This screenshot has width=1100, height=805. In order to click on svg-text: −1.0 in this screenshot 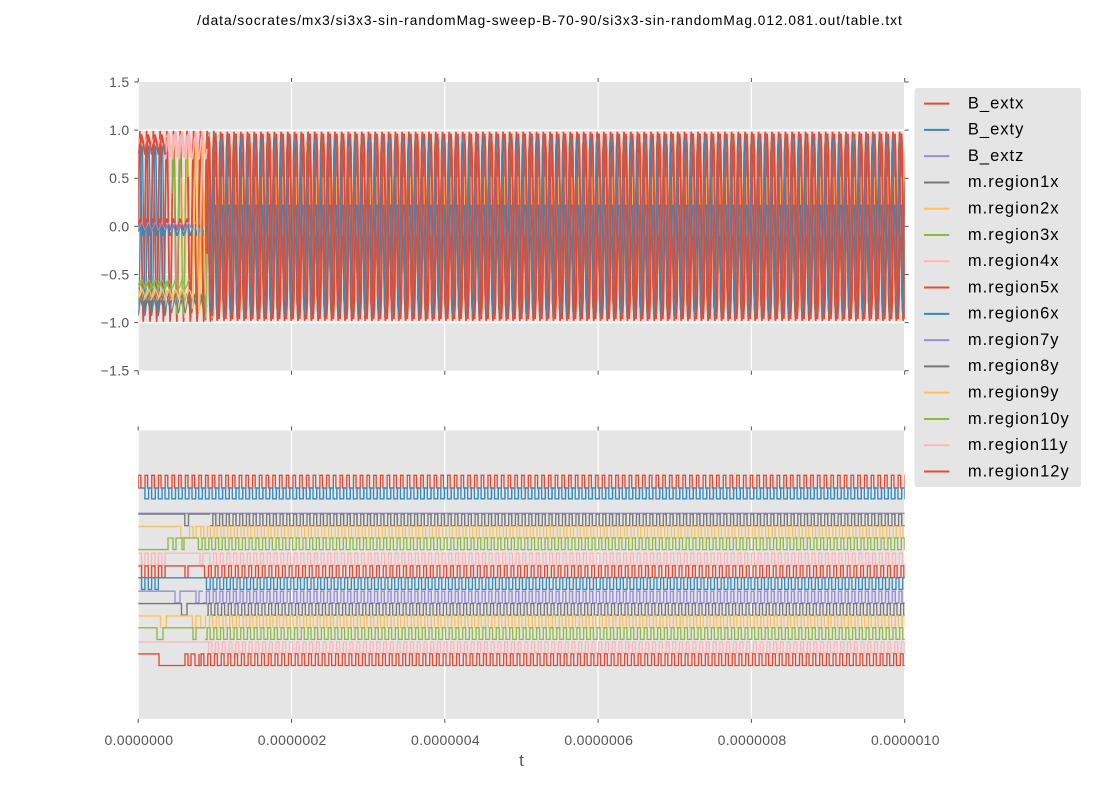, I will do `click(115, 322)`.